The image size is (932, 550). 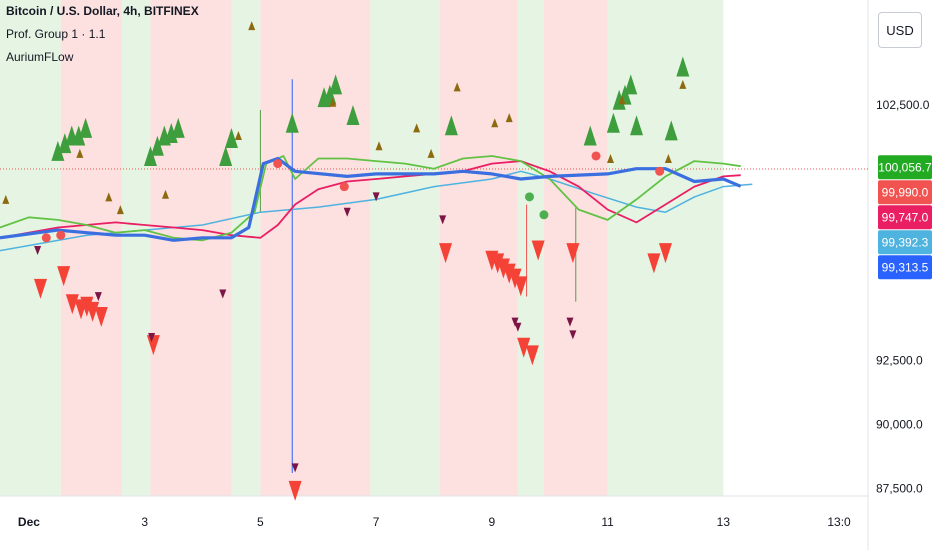 I want to click on x-tick-label: 13, so click(x=724, y=522).